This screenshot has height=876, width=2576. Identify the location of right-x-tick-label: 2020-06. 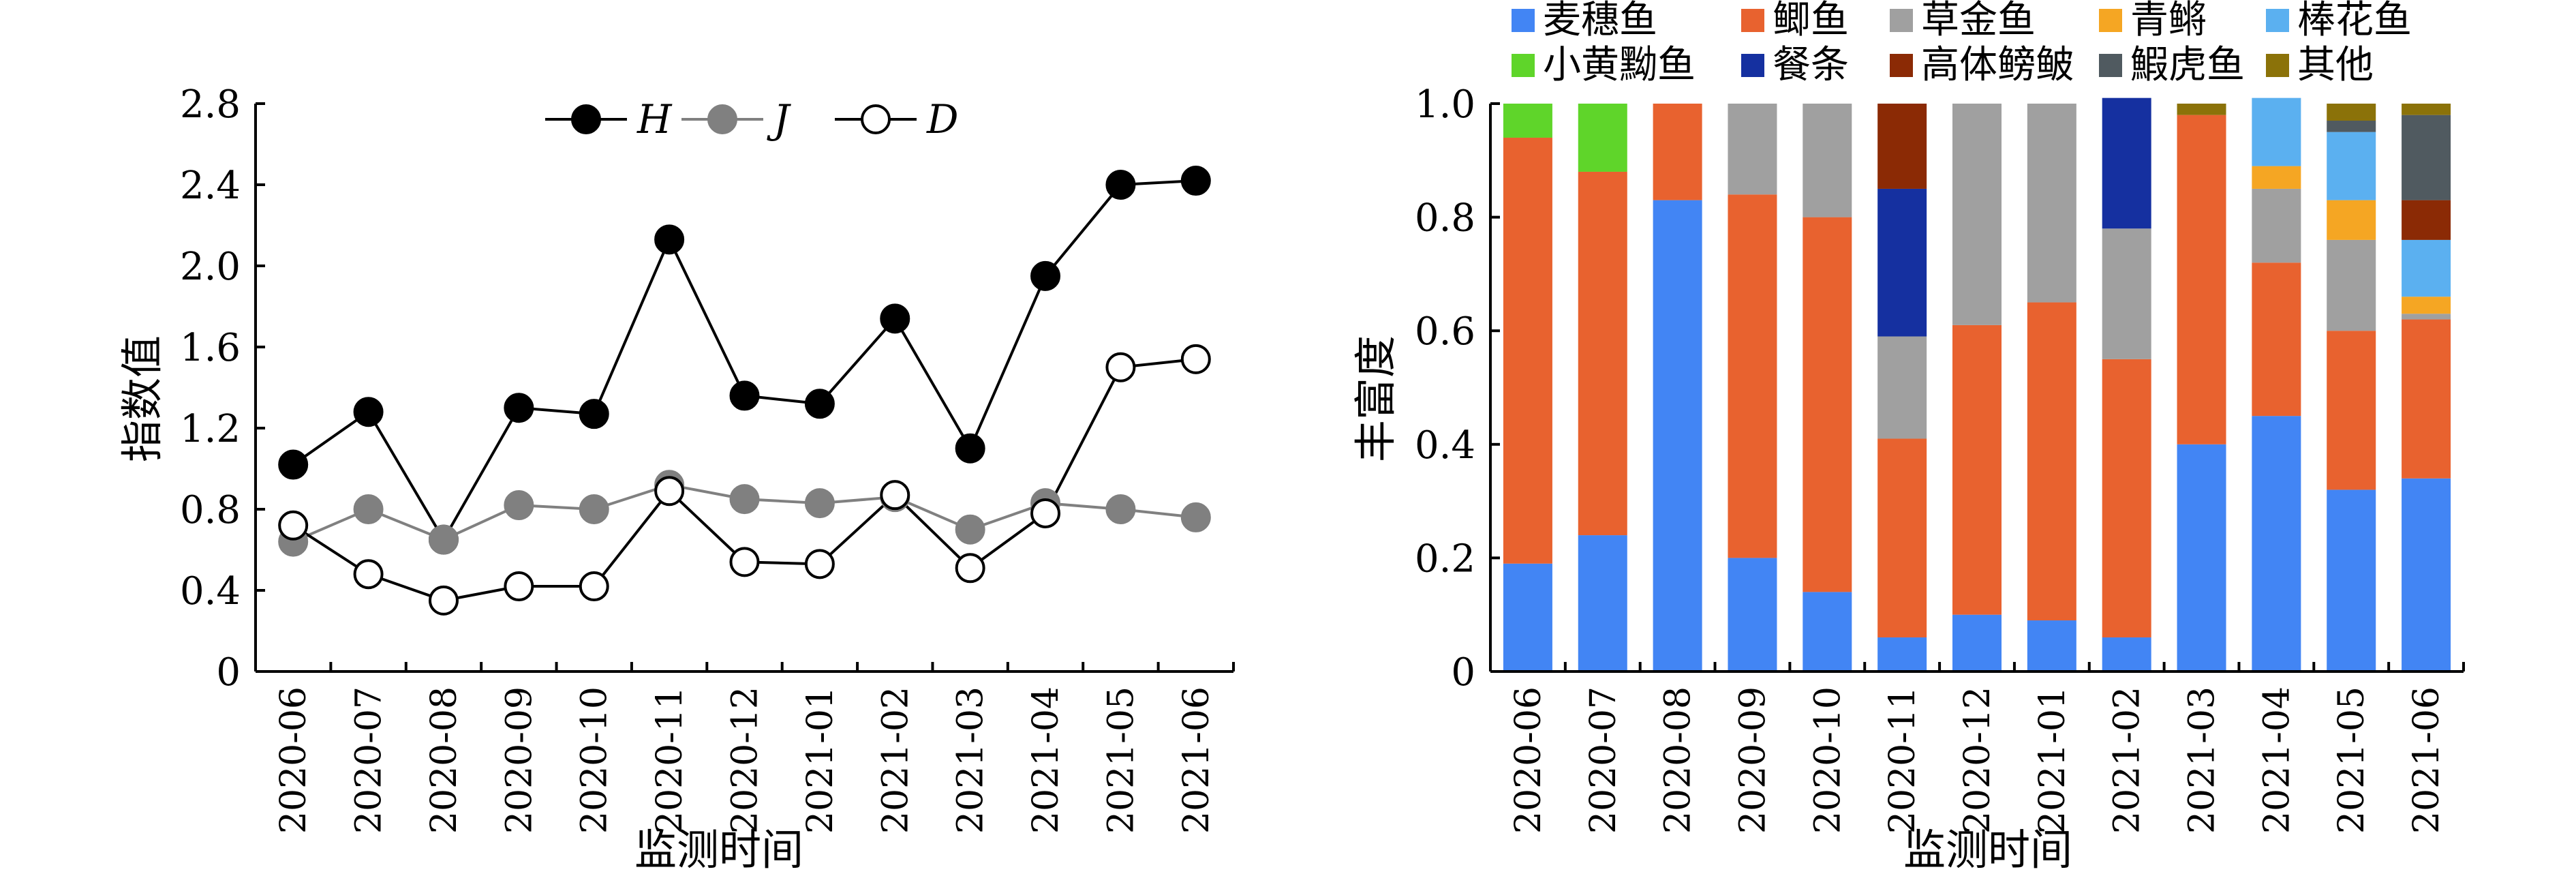
(1529, 760).